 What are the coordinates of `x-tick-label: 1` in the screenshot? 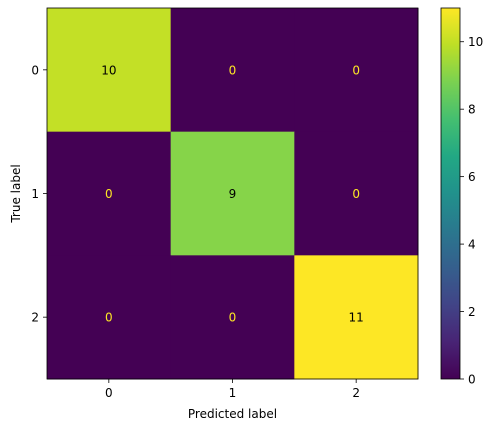 It's located at (233, 393).